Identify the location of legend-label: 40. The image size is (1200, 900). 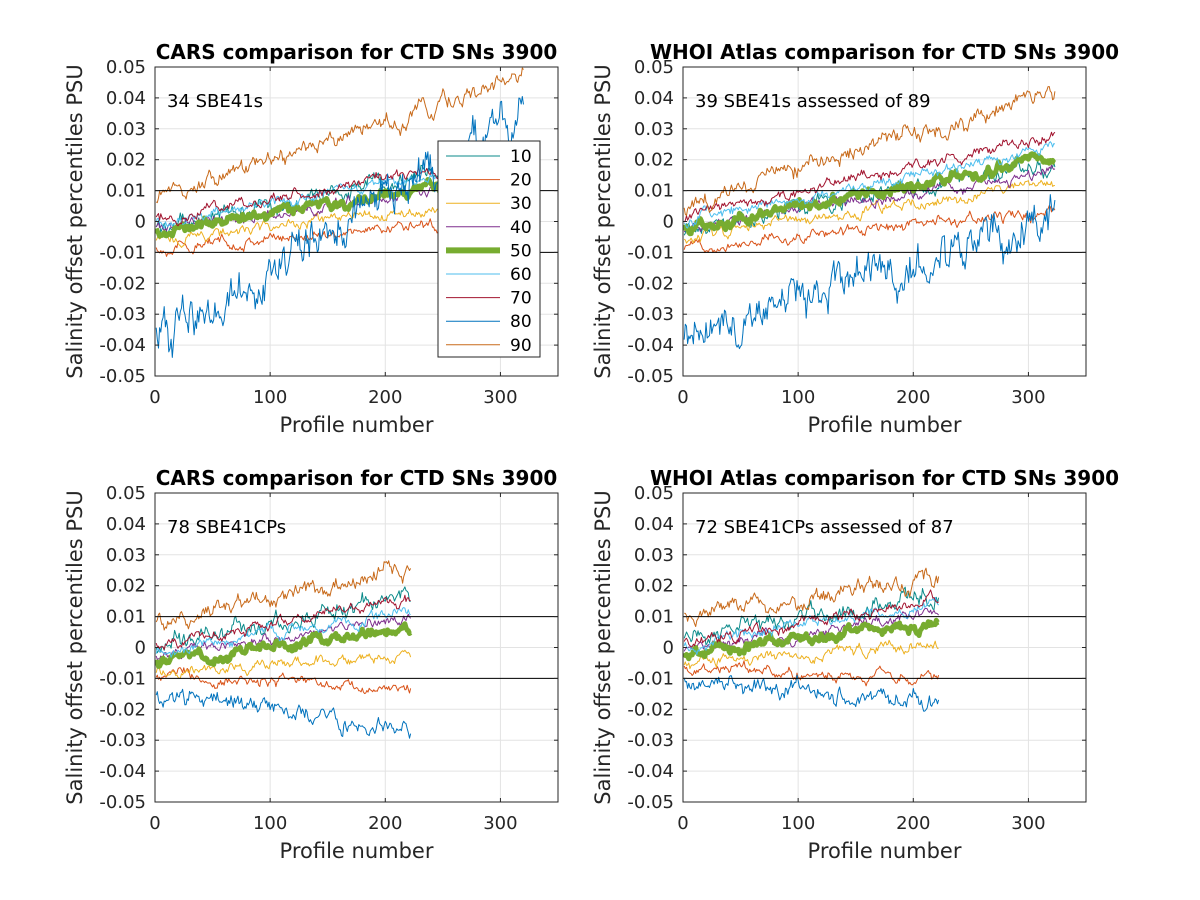
(521, 228).